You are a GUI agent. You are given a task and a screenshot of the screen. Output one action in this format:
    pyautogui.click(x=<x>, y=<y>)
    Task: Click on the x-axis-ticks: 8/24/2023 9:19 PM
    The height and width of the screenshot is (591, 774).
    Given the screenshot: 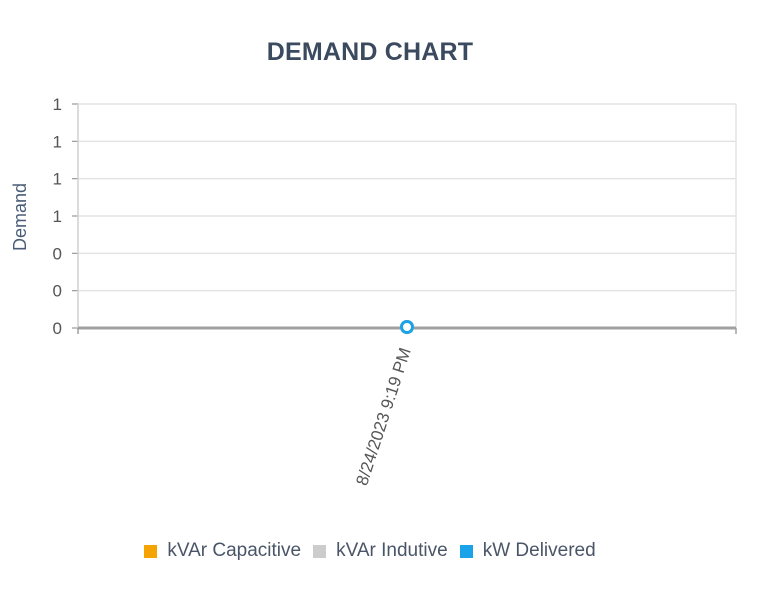 What is the action you would take?
    pyautogui.click(x=383, y=416)
    